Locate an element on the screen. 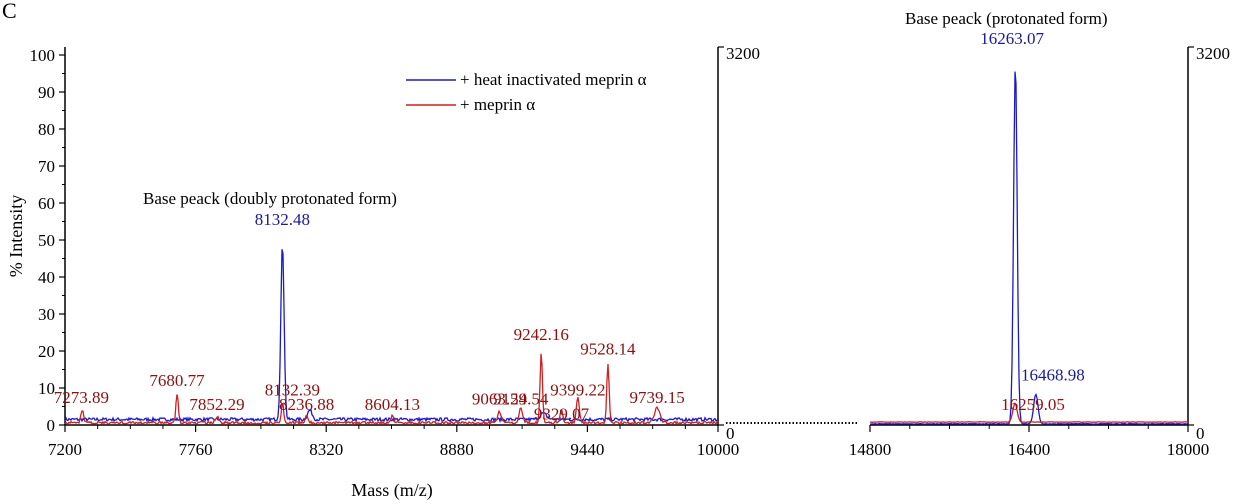 The width and height of the screenshot is (1247, 504). peak-label: 16468.98 is located at coordinates (1053, 375).